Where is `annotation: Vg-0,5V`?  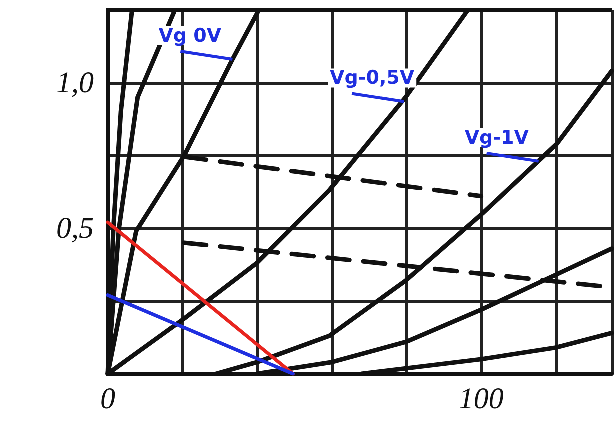 annotation: Vg-0,5V is located at coordinates (372, 78).